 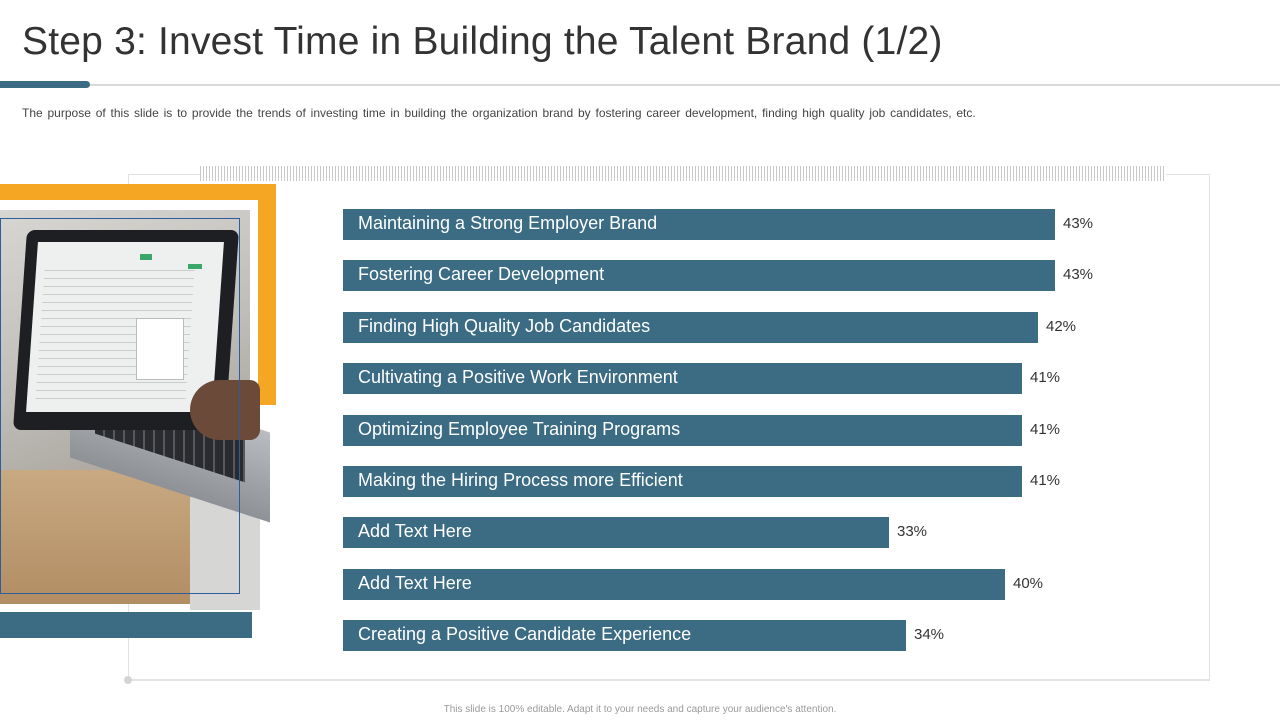 I want to click on bar-label: Making the Hiring Process more Efficient, so click(x=520, y=480).